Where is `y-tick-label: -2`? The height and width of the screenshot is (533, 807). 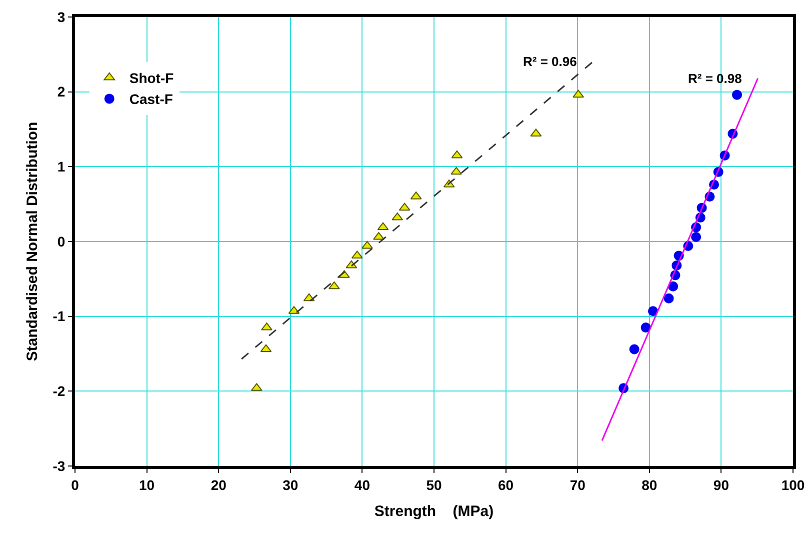 y-tick-label: -2 is located at coordinates (59, 391).